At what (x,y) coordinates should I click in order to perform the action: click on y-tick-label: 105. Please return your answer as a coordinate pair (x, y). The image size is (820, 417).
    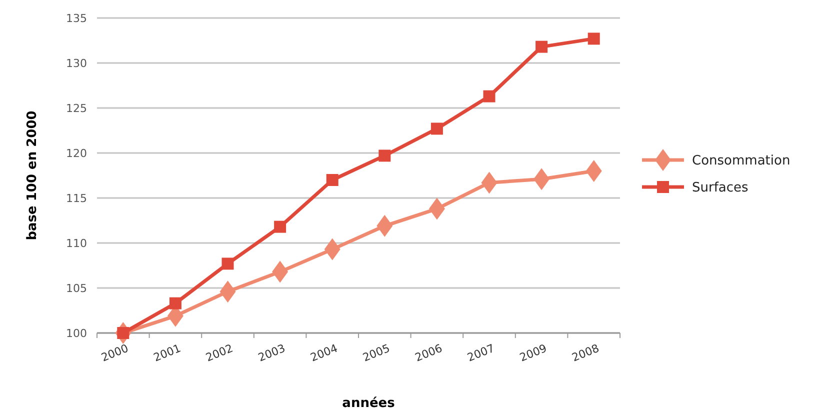
    Looking at the image, I should click on (76, 288).